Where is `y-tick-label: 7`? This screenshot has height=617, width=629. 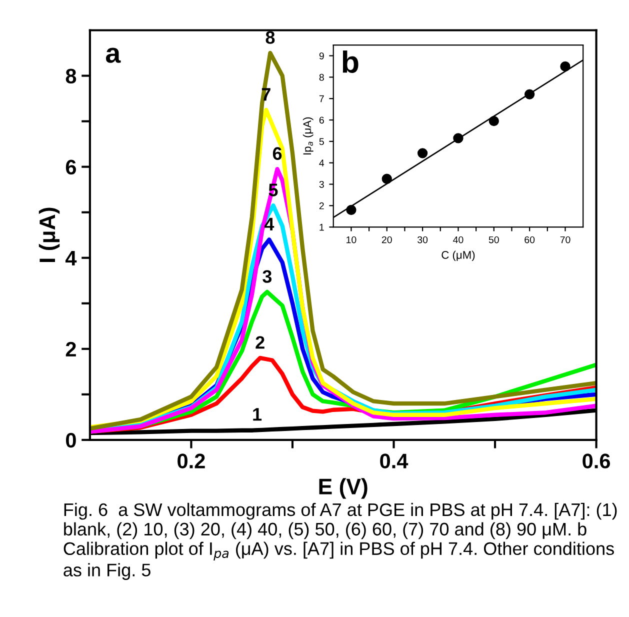 y-tick-label: 7 is located at coordinates (321, 98).